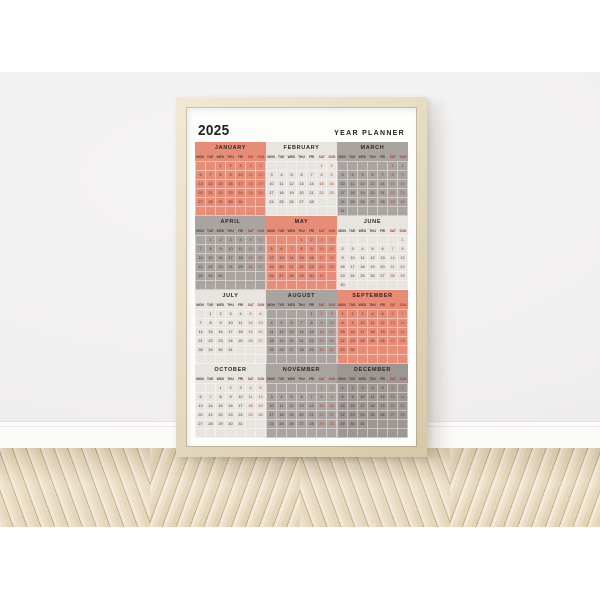 This screenshot has height=600, width=600. What do you see at coordinates (393, 276) in the screenshot?
I see `date-cell: 28` at bounding box center [393, 276].